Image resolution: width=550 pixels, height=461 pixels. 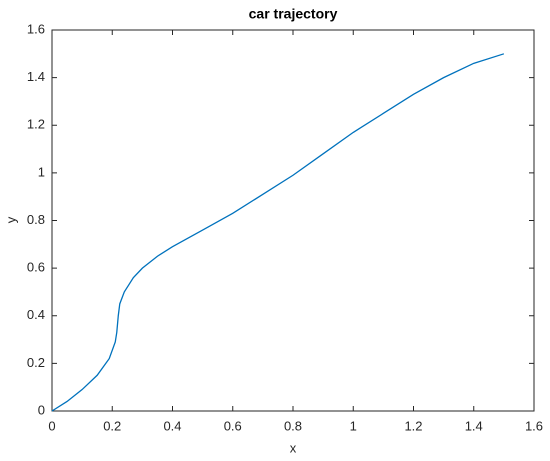 I want to click on x-tick-label: 0.4, so click(x=172, y=425).